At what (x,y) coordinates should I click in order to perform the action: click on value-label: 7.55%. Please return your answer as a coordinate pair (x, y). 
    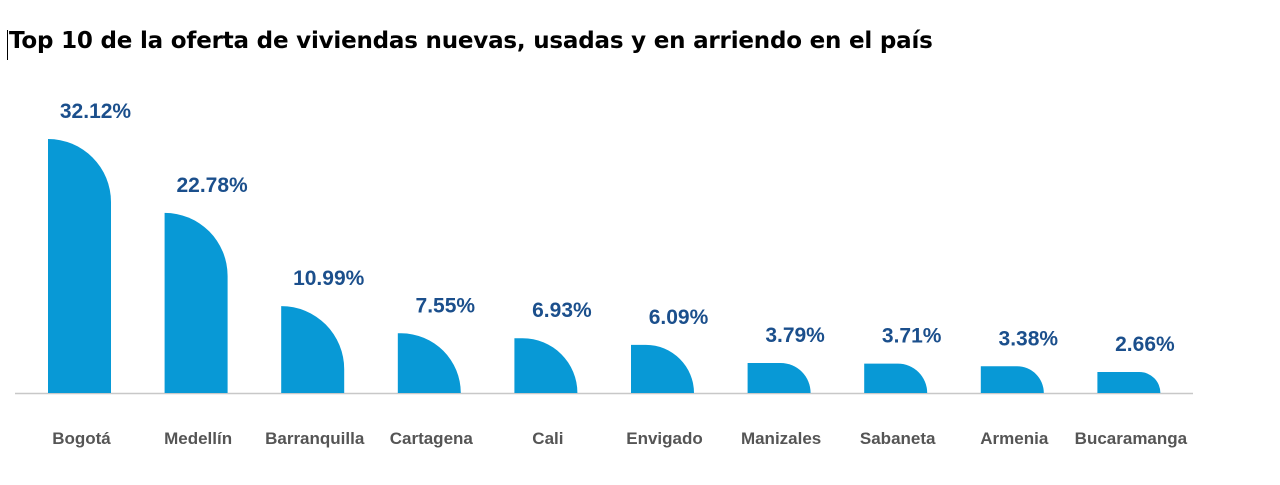
    Looking at the image, I should click on (446, 305).